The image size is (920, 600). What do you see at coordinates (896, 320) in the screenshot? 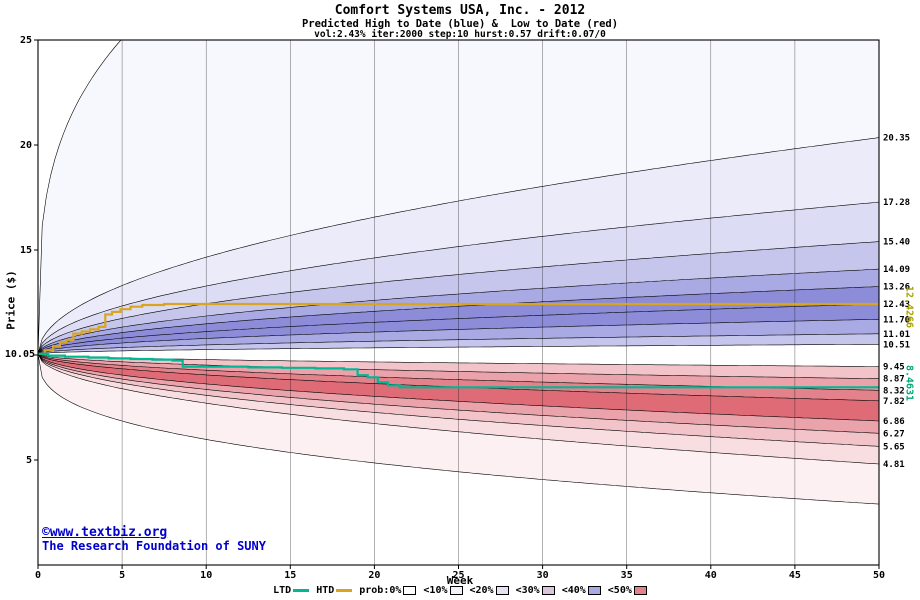
I see `band-end-label: 11.70` at bounding box center [896, 320].